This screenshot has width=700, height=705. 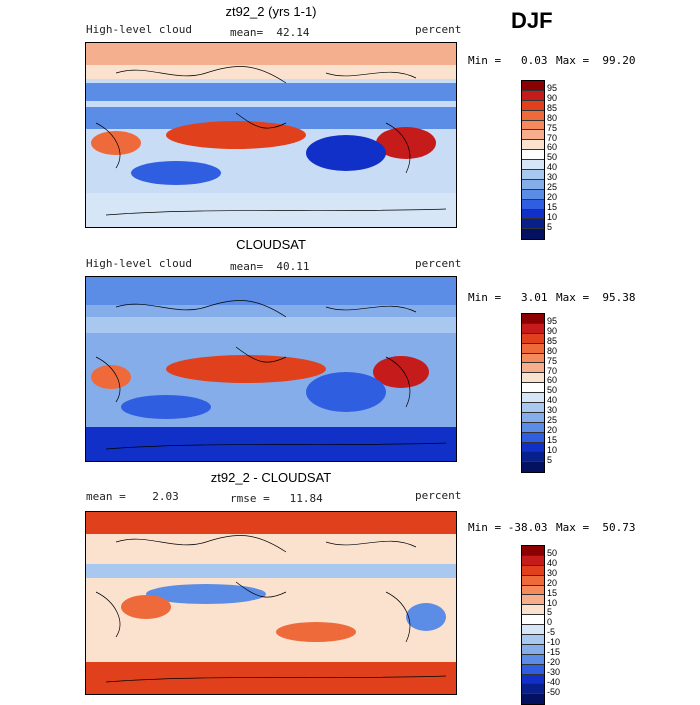 What do you see at coordinates (166, 407) in the screenshot?
I see `map-2-indian-min` at bounding box center [166, 407].